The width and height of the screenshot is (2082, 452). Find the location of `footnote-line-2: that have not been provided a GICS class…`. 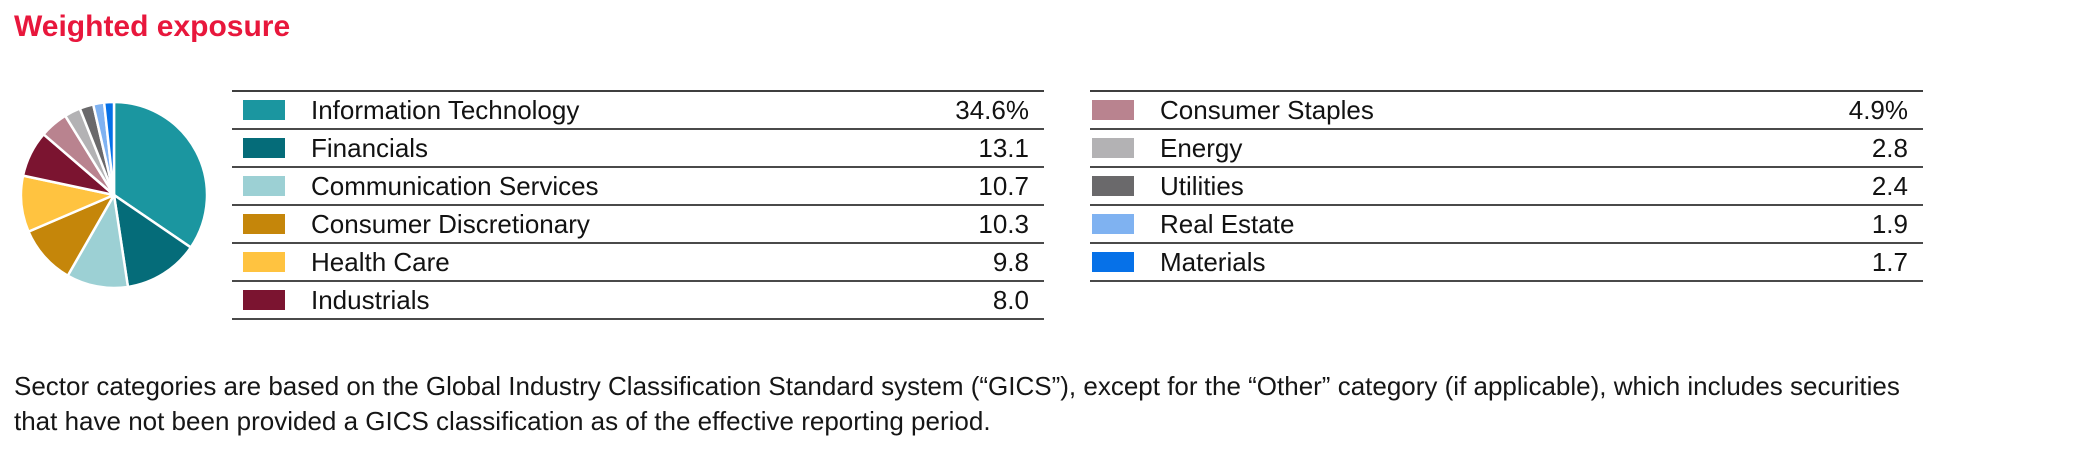

footnote-line-2: that have not been provided a GICS class… is located at coordinates (502, 421).